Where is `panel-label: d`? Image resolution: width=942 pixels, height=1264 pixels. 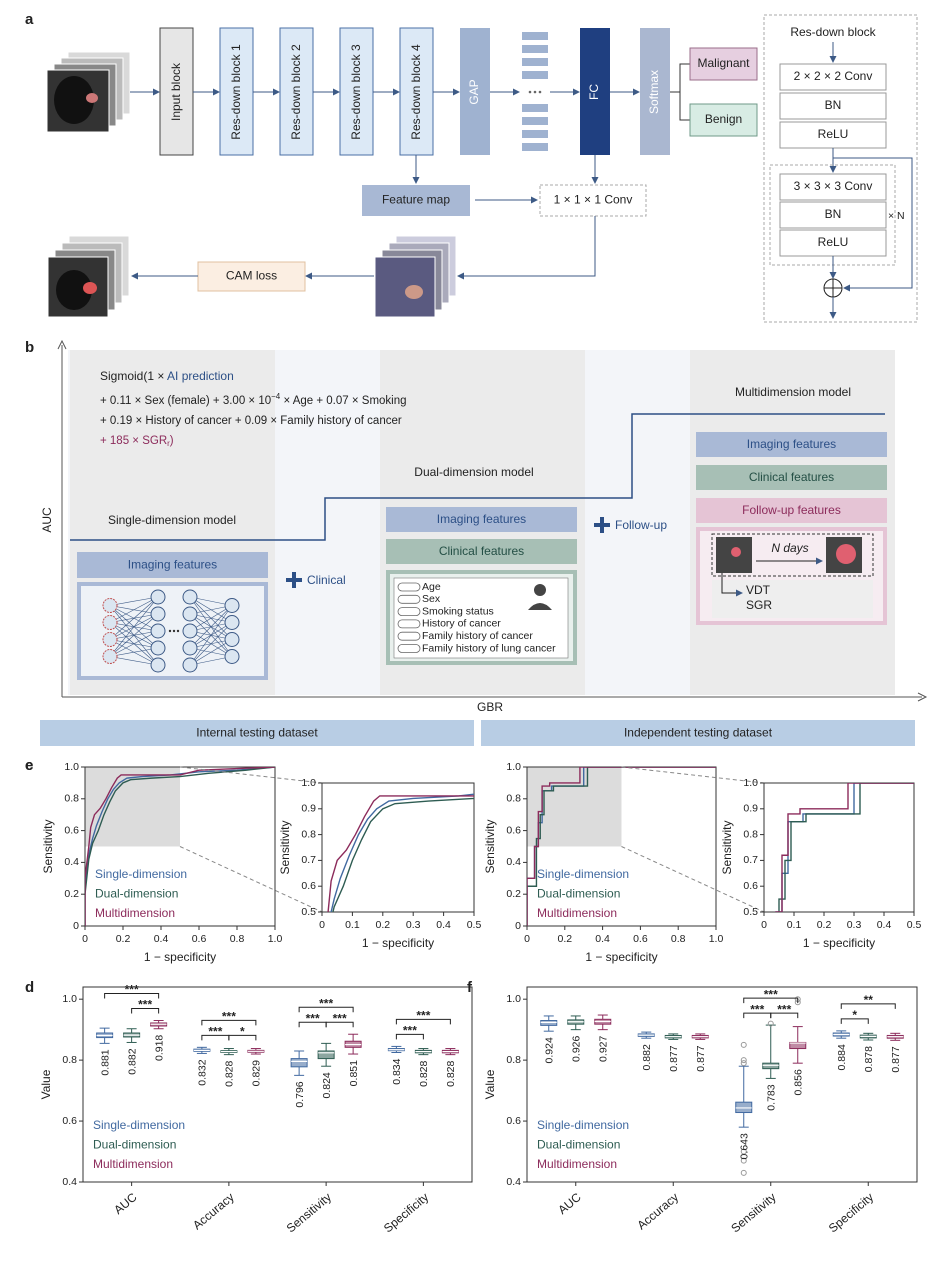 panel-label: d is located at coordinates (29, 987).